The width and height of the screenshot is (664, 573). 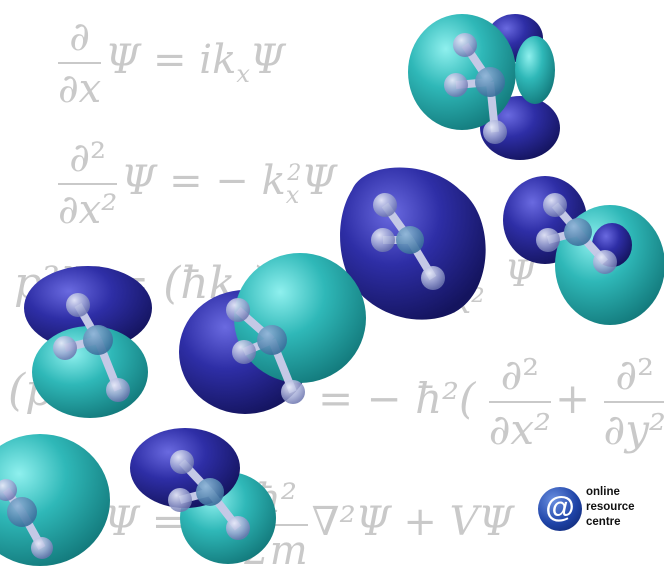 I want to click on equation-second-derivative: ∂² ∂x² Ψ = − kx2Ψ, so click(x=197, y=184).